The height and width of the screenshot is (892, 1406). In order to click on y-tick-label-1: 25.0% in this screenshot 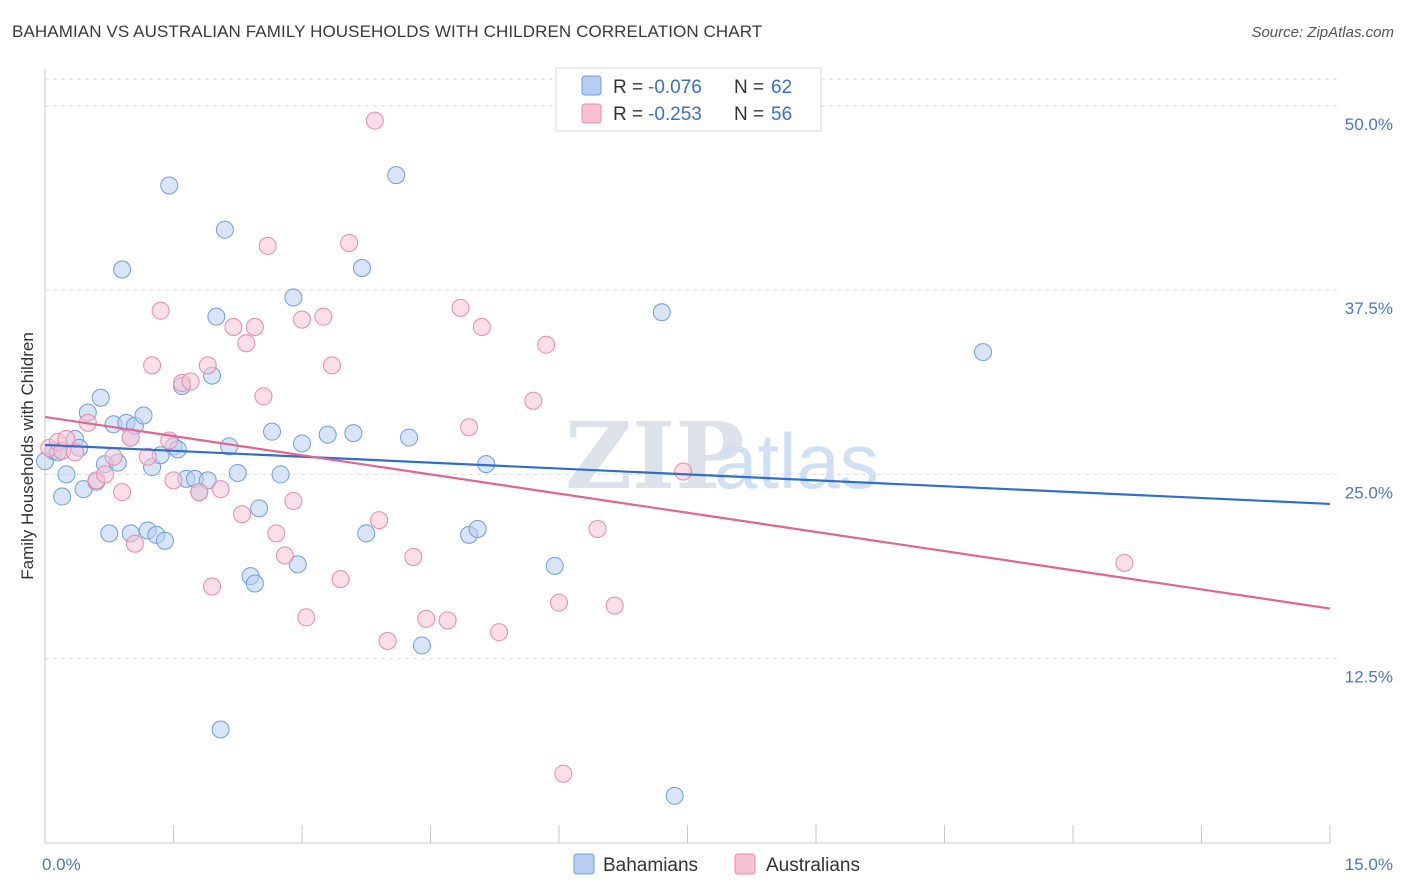, I will do `click(1369, 492)`.